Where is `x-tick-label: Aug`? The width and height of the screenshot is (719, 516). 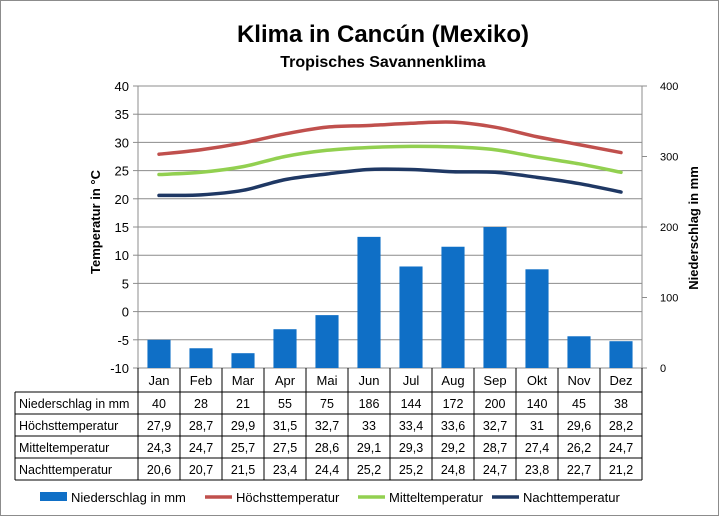
x-tick-label: Aug is located at coordinates (452, 380).